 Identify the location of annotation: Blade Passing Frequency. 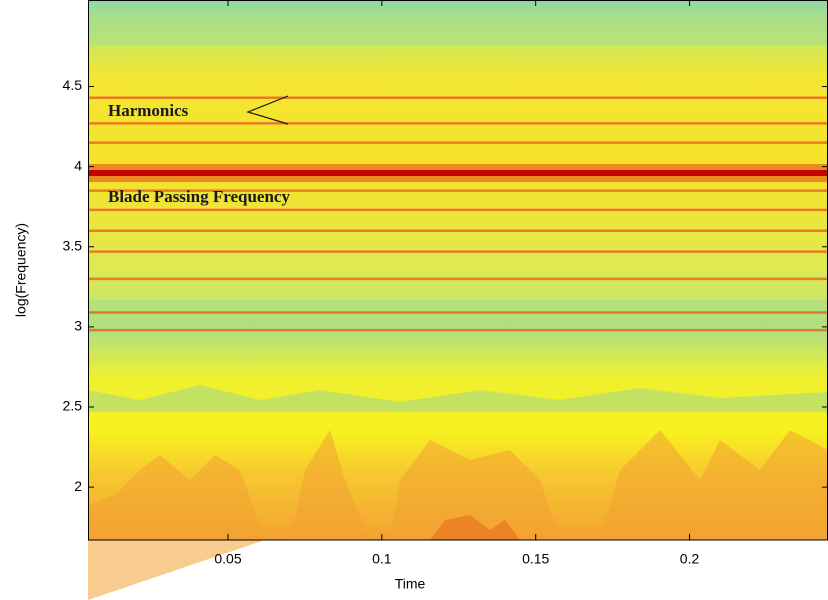
(199, 196).